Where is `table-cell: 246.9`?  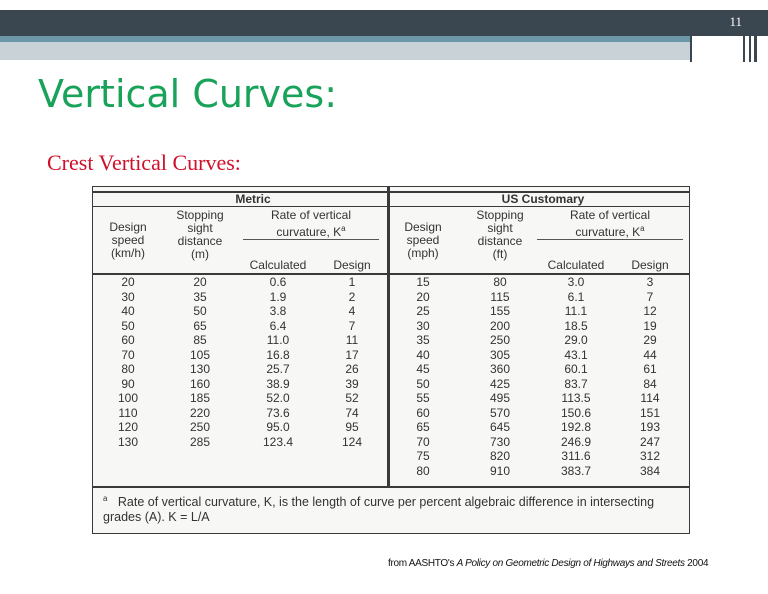
table-cell: 246.9 is located at coordinates (576, 441).